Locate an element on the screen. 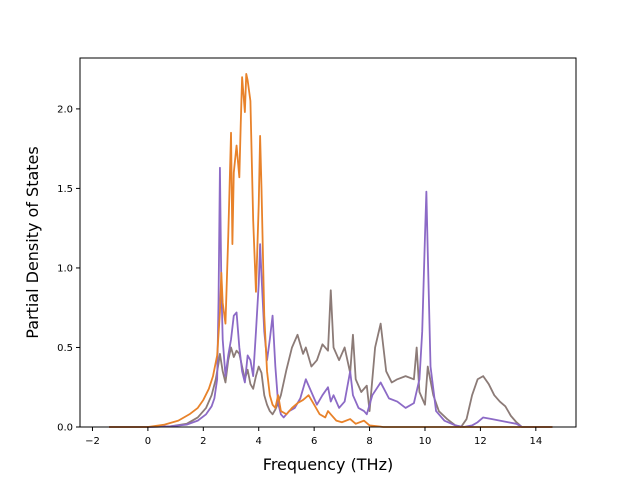 The image size is (640, 480). x-tick-label: 2 is located at coordinates (203, 441).